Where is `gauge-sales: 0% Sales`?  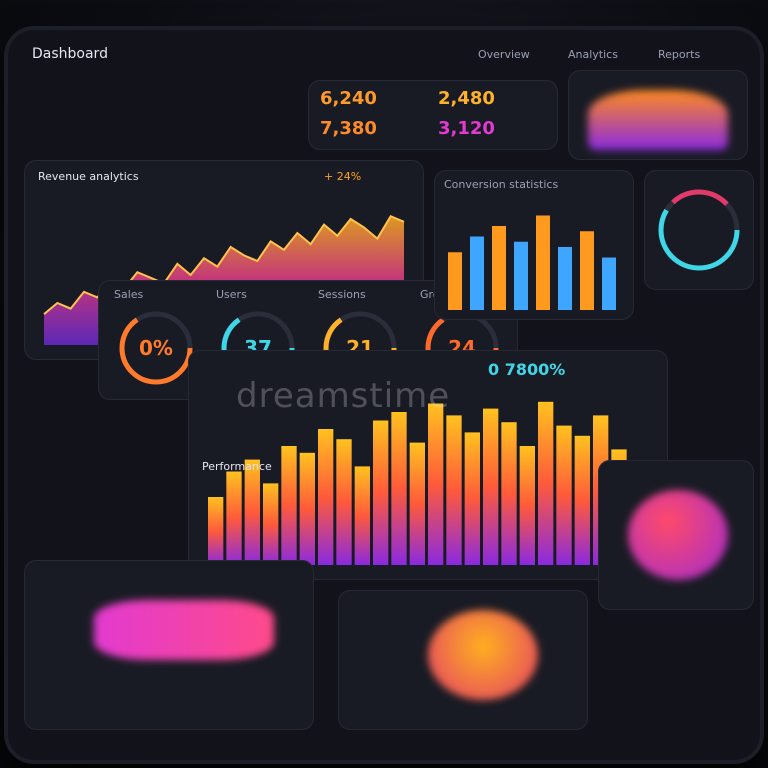 gauge-sales: 0% Sales is located at coordinates (156, 339).